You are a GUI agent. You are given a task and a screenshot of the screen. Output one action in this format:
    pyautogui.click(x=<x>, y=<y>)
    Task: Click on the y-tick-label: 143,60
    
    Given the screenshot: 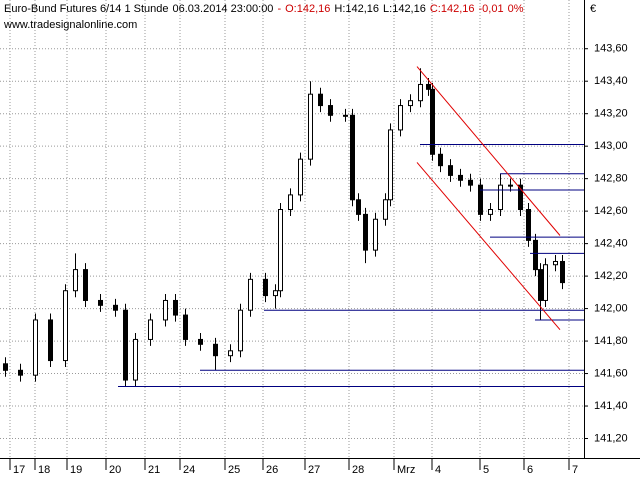 What is the action you would take?
    pyautogui.click(x=611, y=49)
    